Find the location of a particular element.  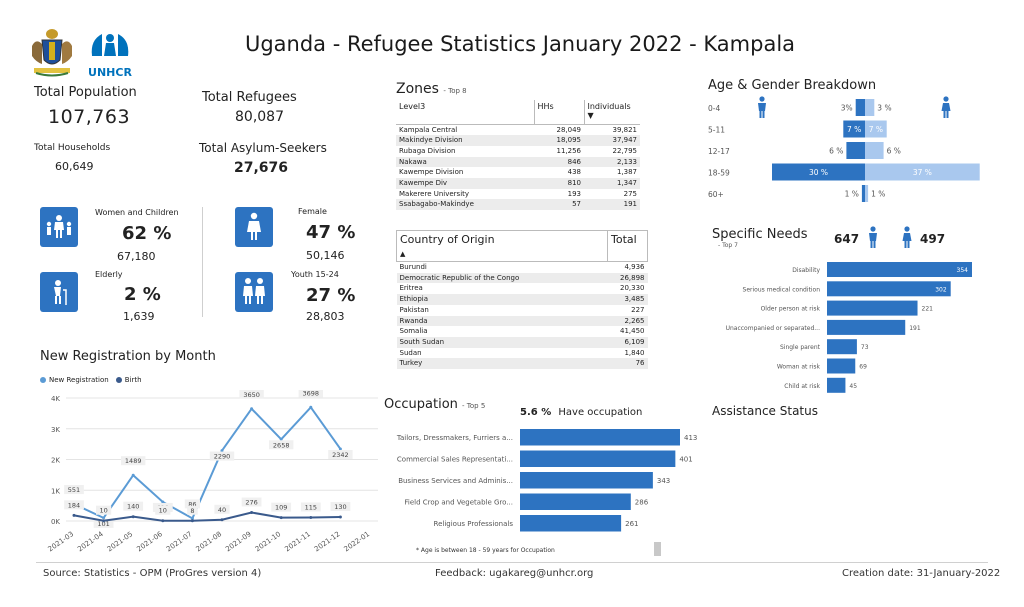

zones-header-individuals: Individuals ▼ is located at coordinates (612, 112).